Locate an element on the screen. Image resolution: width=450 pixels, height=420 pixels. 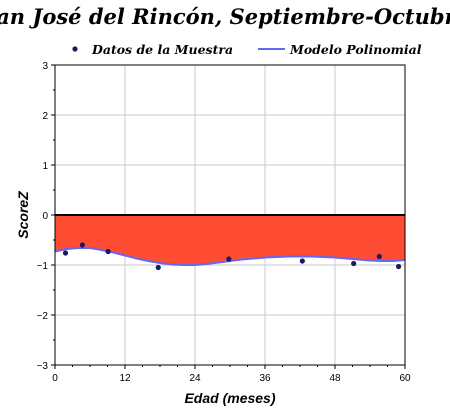
legend-marker-sample is located at coordinates (75, 49).